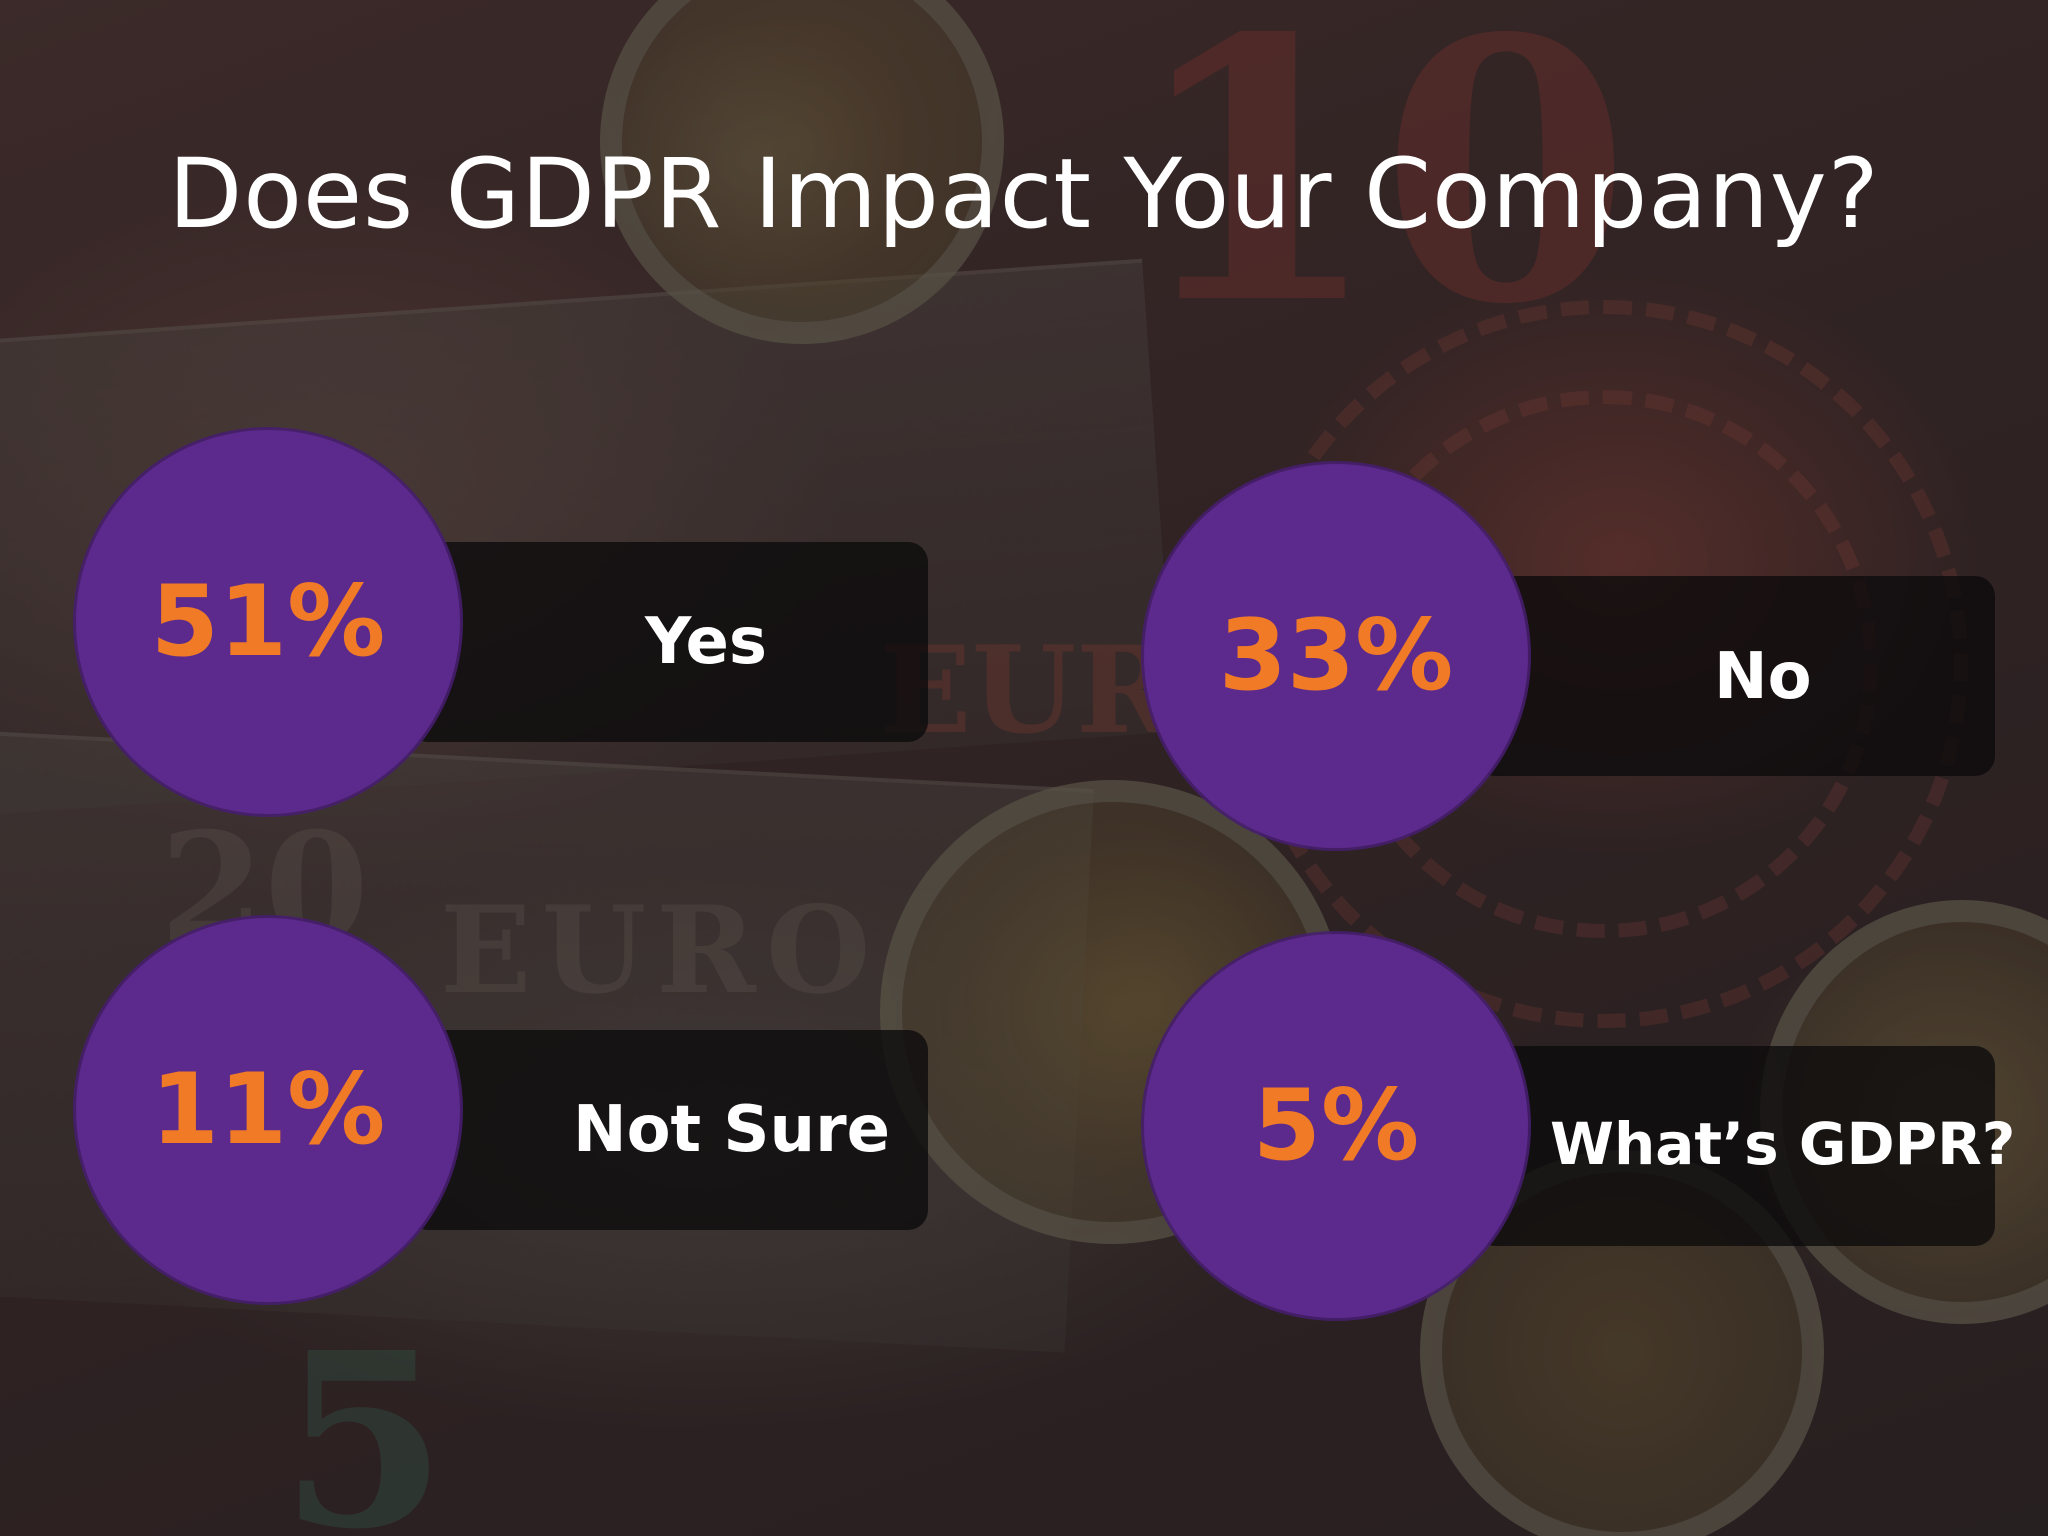 This screenshot has height=1536, width=2048. I want to click on result-percent: 11%, so click(268, 1110).